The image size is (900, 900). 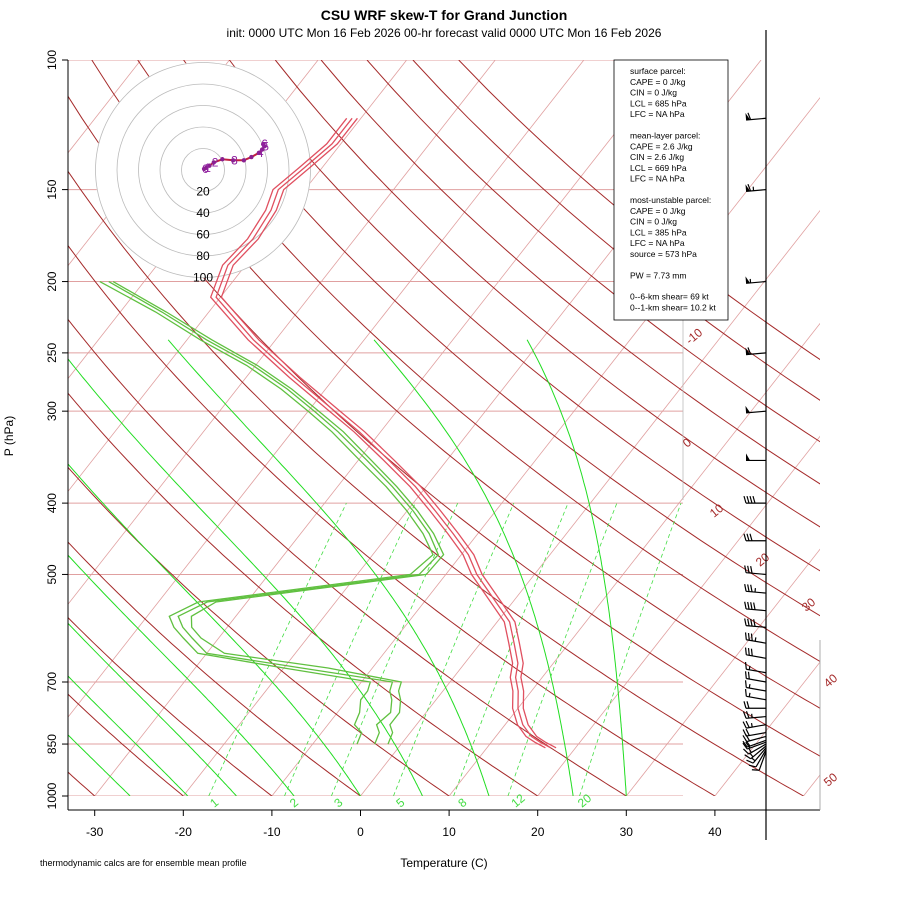 I want to click on dry-adiabat-label: 20, so click(x=762, y=560).